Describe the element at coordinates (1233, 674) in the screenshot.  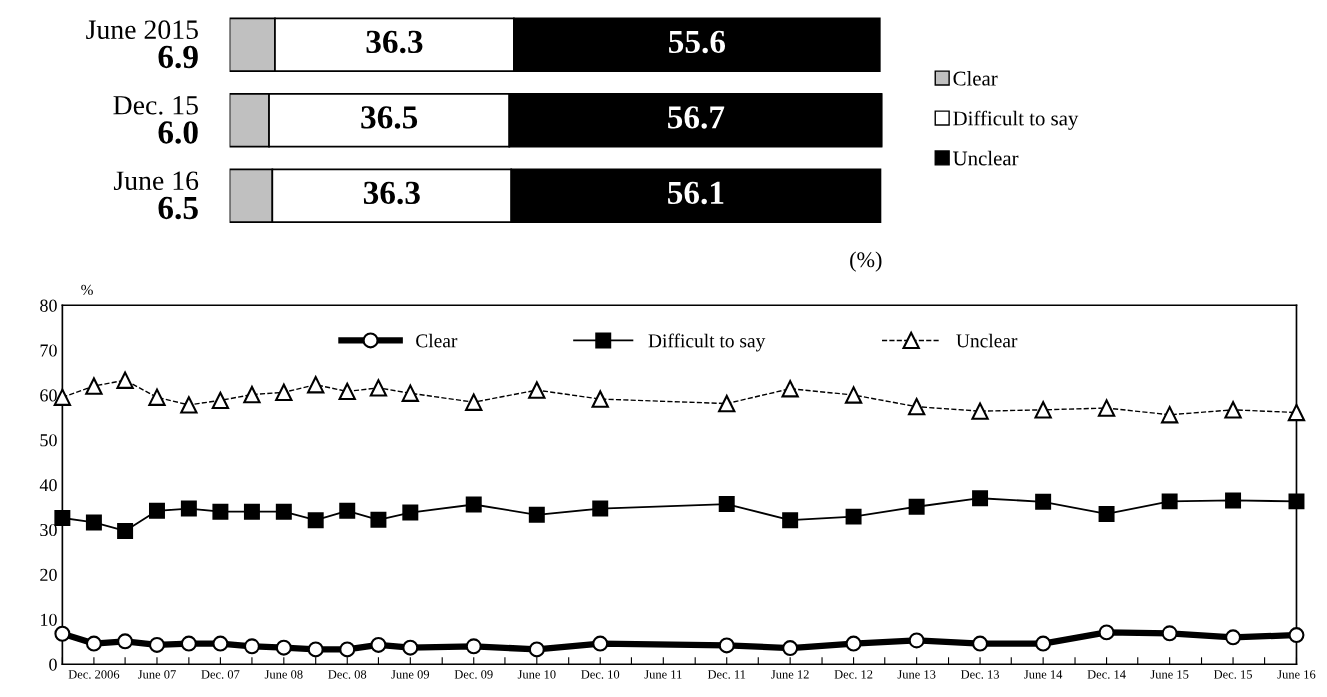
I see `x-tick-label: Dec. 15` at that location.